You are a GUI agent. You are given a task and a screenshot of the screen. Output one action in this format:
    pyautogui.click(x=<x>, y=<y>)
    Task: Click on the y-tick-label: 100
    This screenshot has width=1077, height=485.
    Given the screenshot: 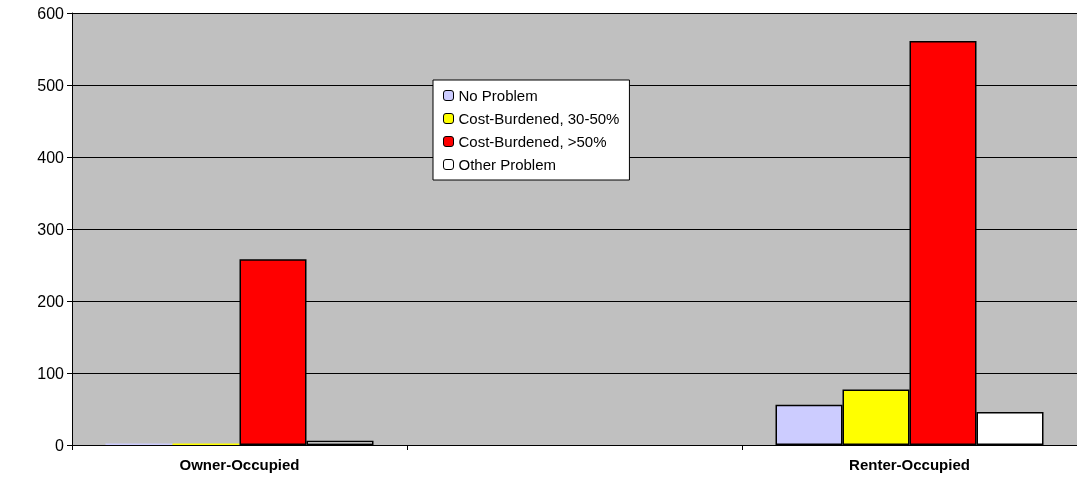 What is the action you would take?
    pyautogui.click(x=51, y=373)
    